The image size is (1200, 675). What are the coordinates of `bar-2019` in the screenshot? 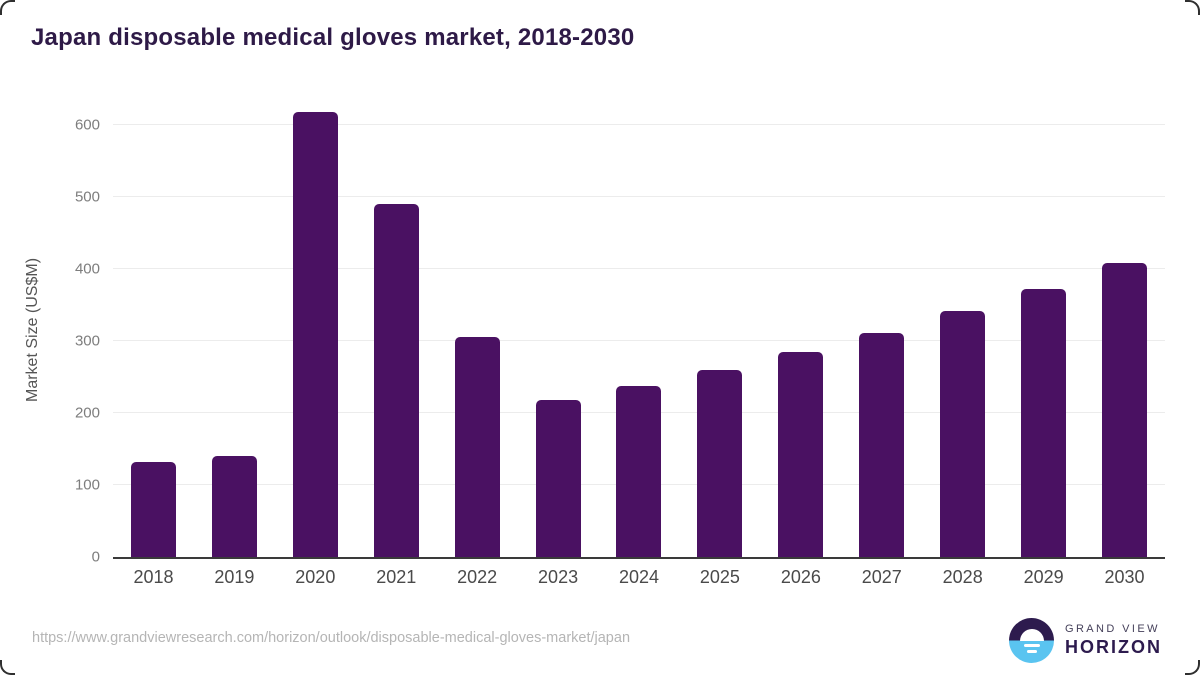 It's located at (234, 506).